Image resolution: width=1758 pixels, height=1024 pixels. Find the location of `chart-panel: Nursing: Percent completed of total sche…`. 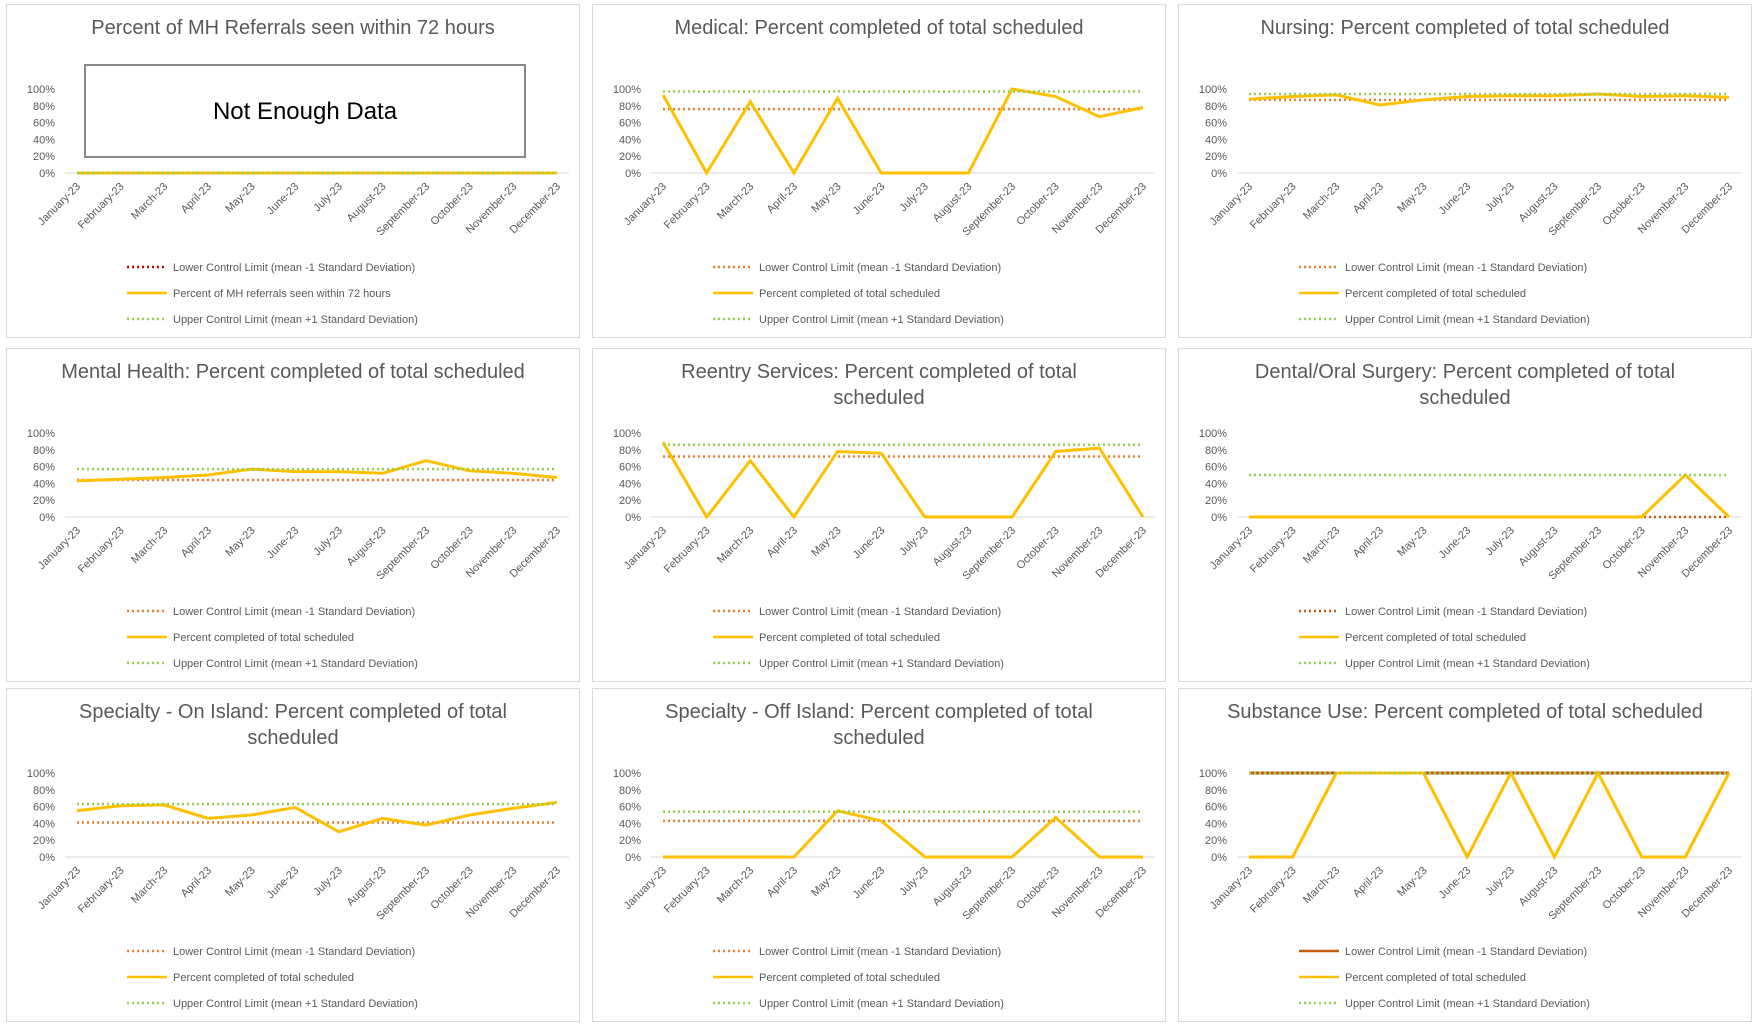

chart-panel: Nursing: Percent completed of total sche… is located at coordinates (1465, 171).